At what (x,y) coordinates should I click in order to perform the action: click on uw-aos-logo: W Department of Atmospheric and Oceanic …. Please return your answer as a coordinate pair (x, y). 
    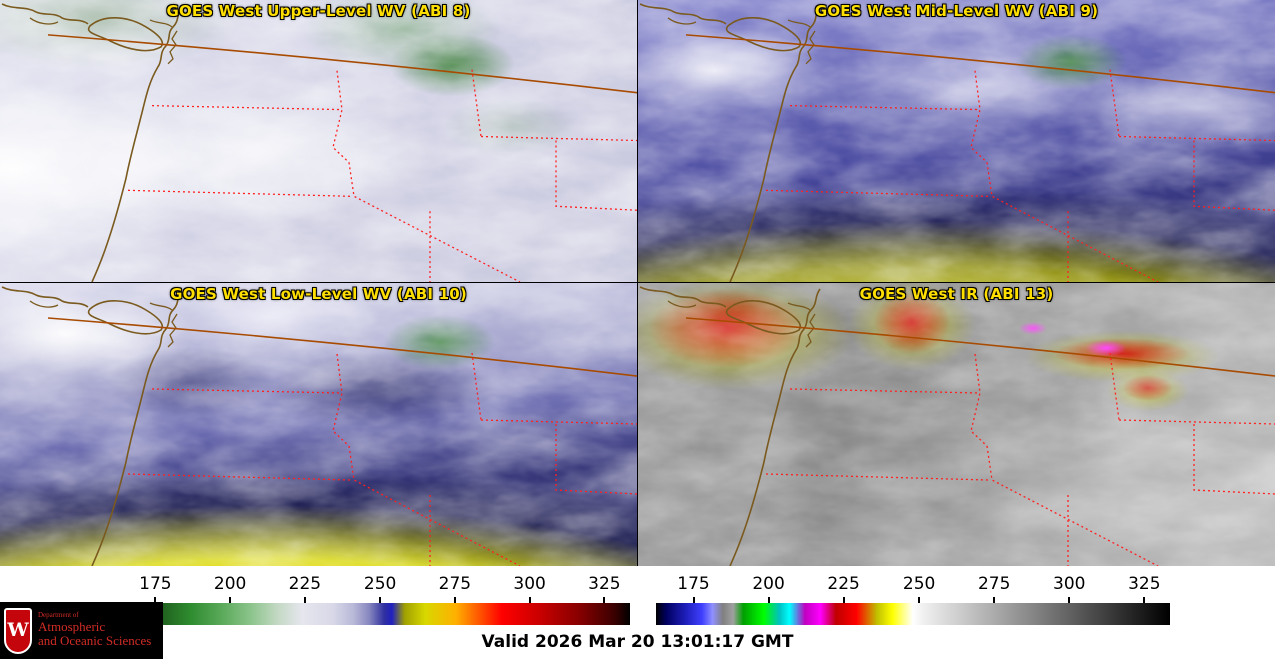
    Looking at the image, I should click on (81, 630).